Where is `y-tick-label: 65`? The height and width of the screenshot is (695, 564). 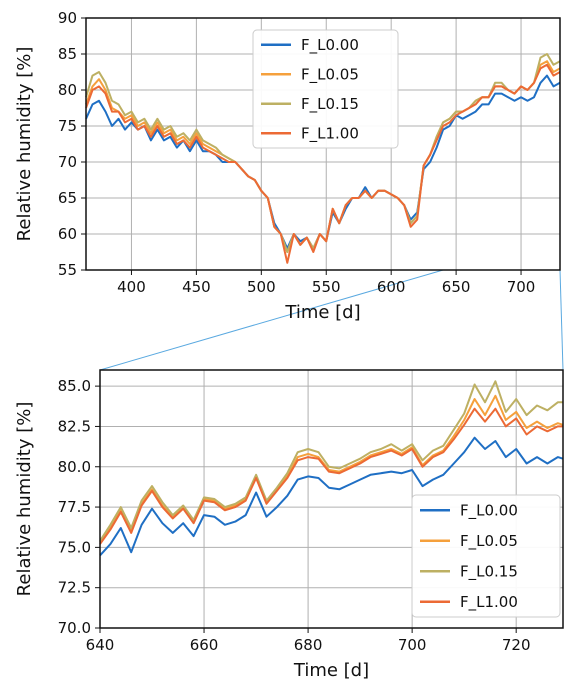 y-tick-label: 65 is located at coordinates (67, 198).